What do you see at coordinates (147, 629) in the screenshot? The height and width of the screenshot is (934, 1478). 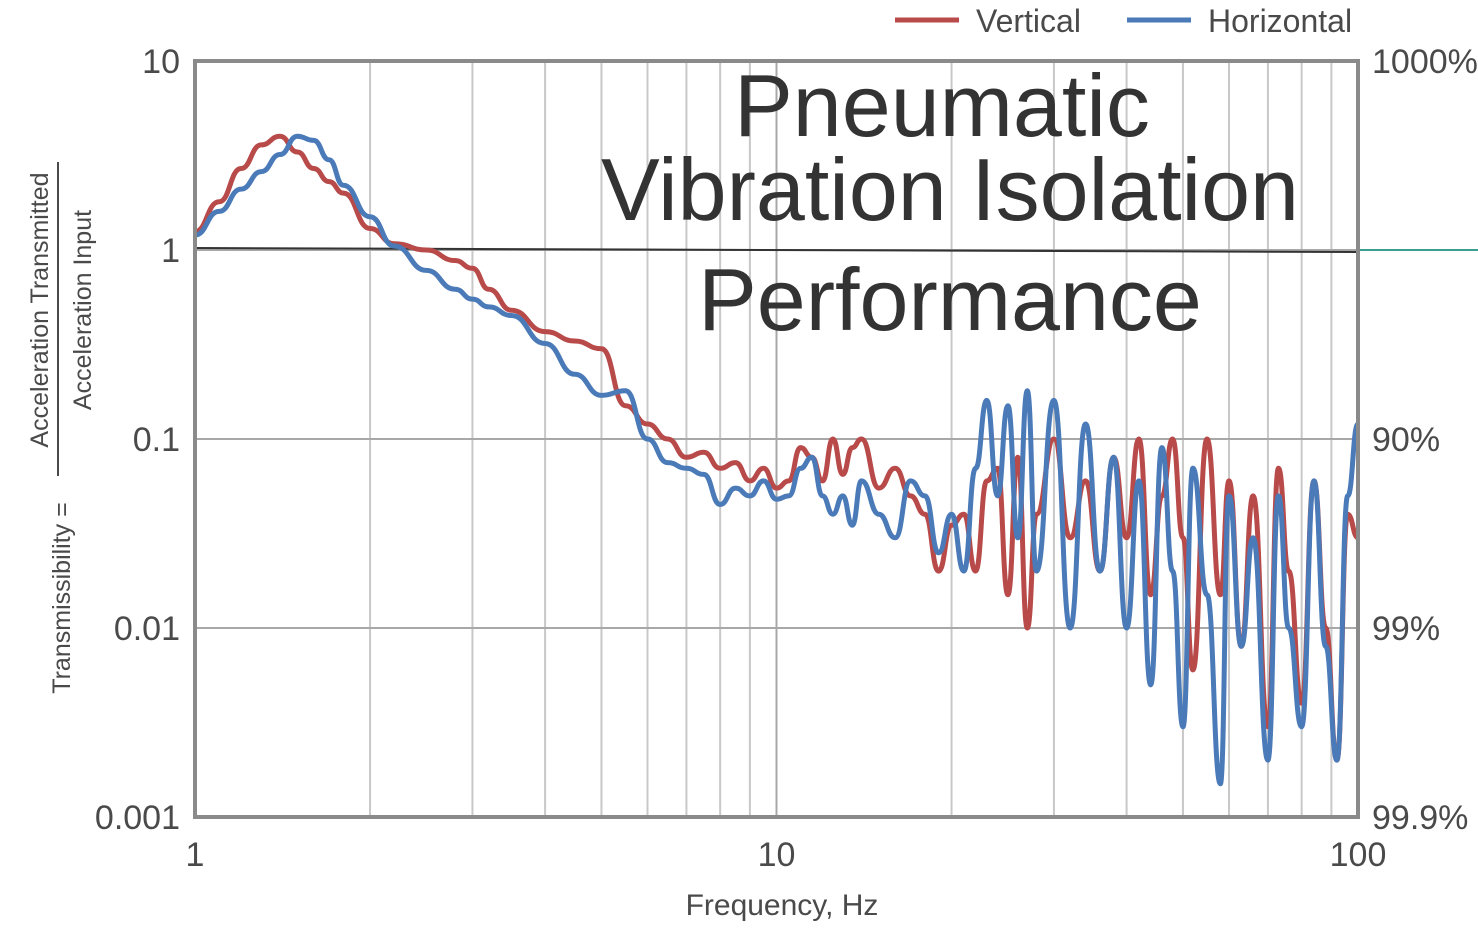 I see `y-tick-label: 0.01` at bounding box center [147, 629].